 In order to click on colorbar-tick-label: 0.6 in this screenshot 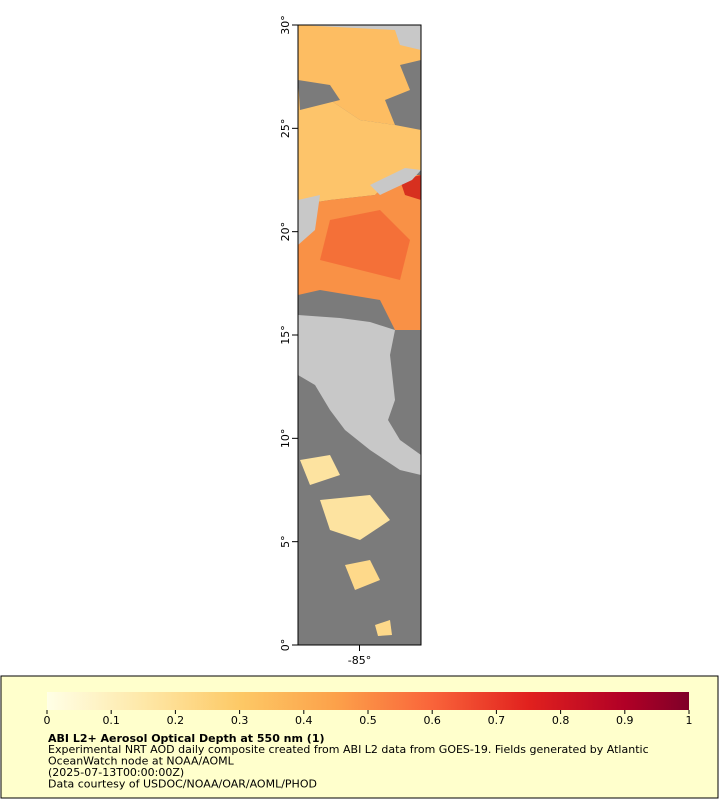, I will do `click(432, 720)`.